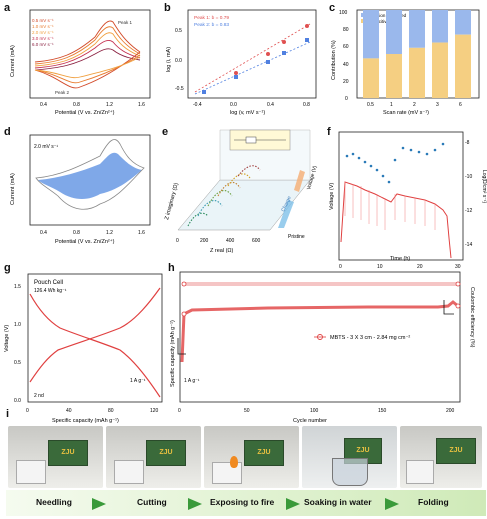  What do you see at coordinates (17, 325) in the screenshot?
I see `tick-label: 1.0` at bounding box center [17, 325].